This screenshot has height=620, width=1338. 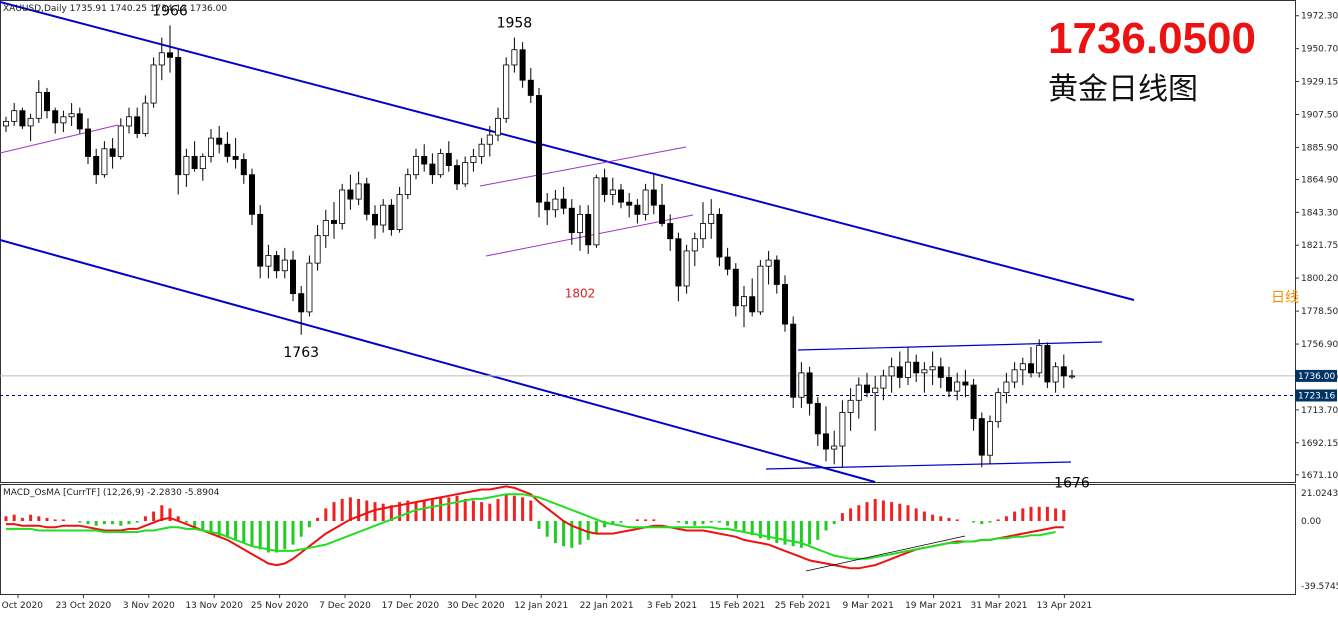 What do you see at coordinates (411, 606) in the screenshot?
I see `x-tick-label: 17 Dec 2020` at bounding box center [411, 606].